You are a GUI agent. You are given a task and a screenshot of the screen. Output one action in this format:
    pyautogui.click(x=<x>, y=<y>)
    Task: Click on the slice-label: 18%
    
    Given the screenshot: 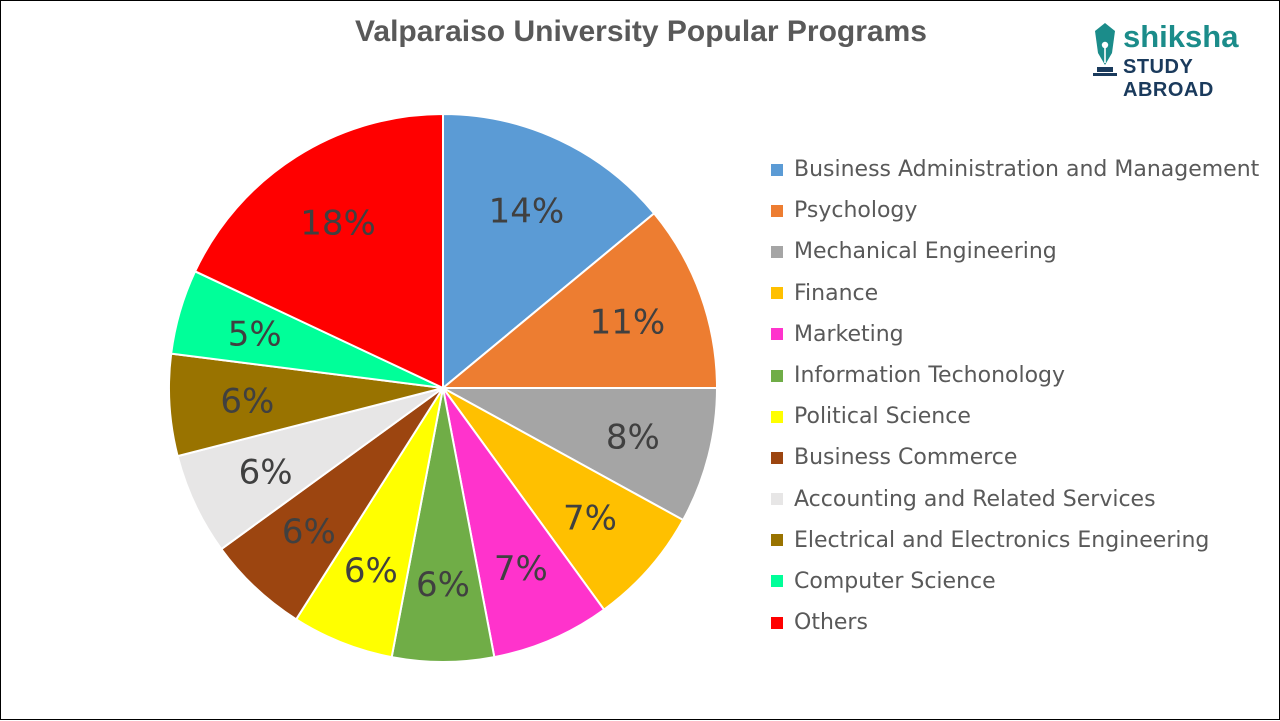 What is the action you would take?
    pyautogui.click(x=338, y=224)
    